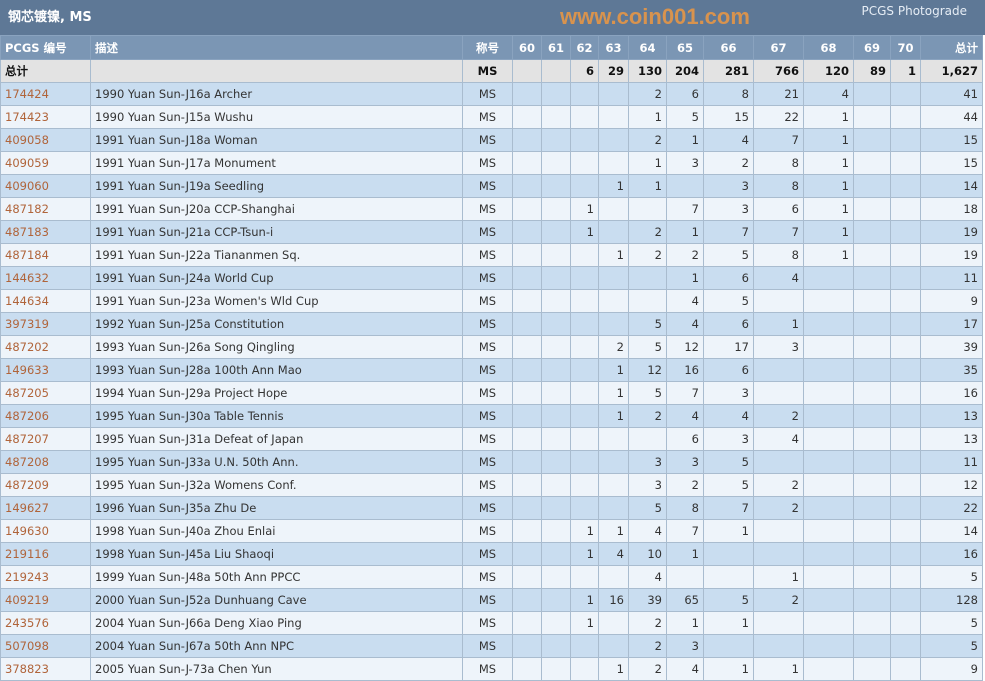  Describe the element at coordinates (905, 47) in the screenshot. I see `column-header: 70` at that location.